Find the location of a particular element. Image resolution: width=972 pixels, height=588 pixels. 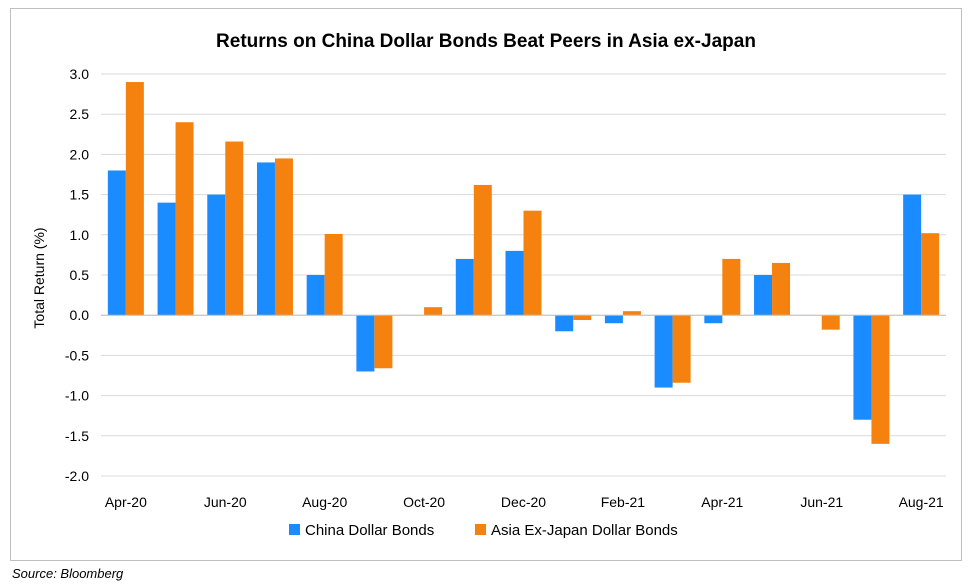

y-tick-label: 3.0 is located at coordinates (80, 74).